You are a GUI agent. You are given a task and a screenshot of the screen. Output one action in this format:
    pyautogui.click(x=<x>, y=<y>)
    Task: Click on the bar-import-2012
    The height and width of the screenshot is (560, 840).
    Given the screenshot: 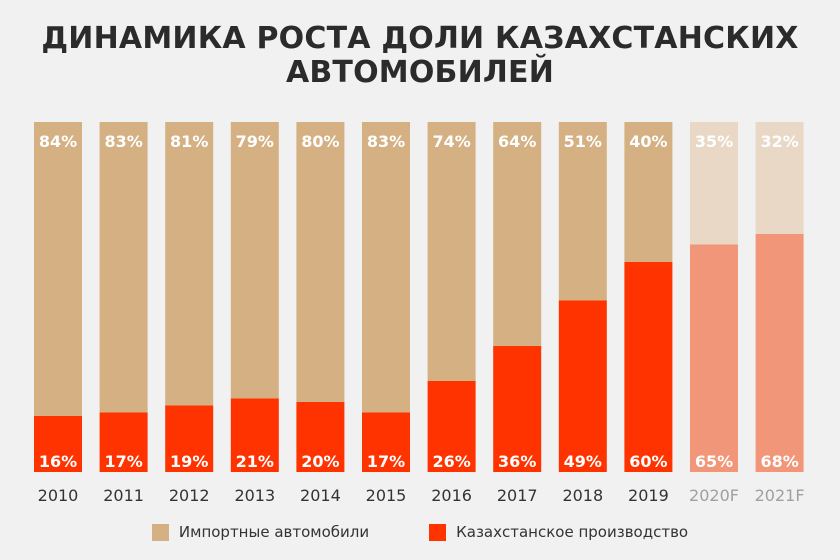 What is the action you would take?
    pyautogui.click(x=189, y=264)
    